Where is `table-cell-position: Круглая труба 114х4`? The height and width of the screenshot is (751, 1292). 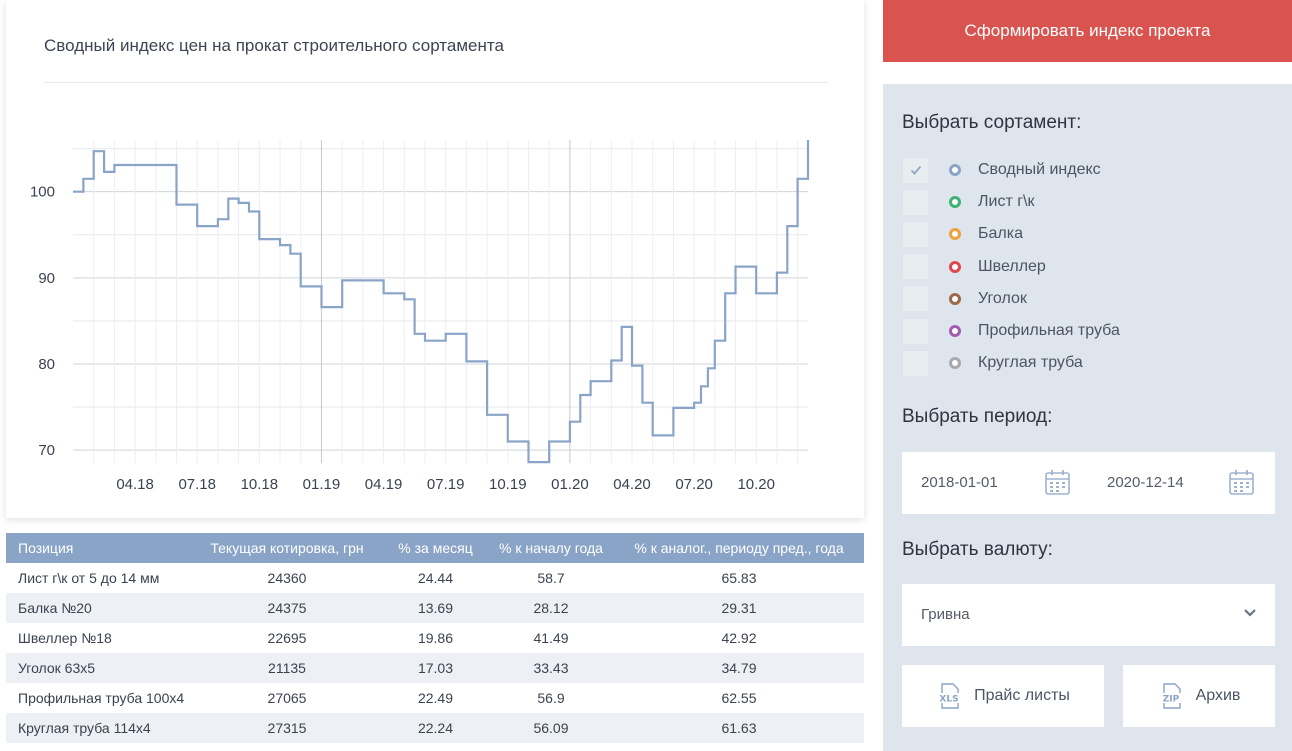 table-cell-position: Круглая труба 114х4 is located at coordinates (98, 728).